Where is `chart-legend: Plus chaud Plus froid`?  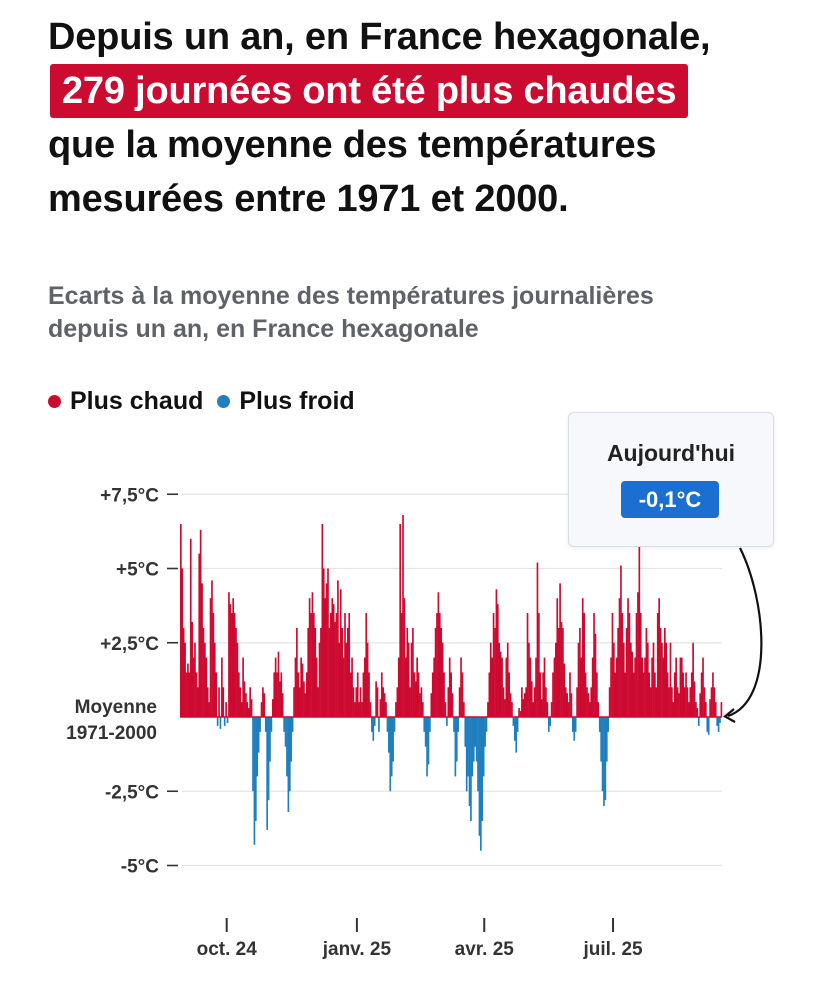 chart-legend: Plus chaud Plus froid is located at coordinates (208, 401).